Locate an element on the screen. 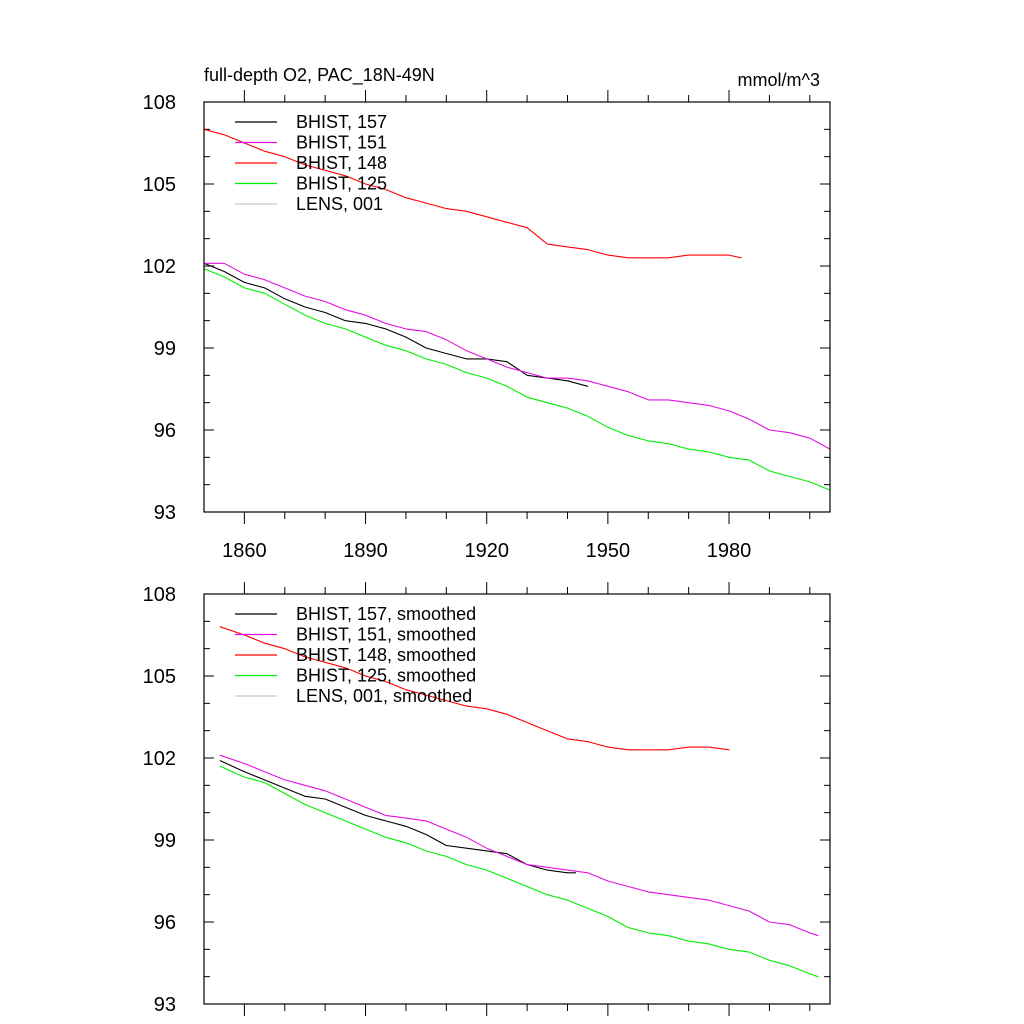 The height and width of the screenshot is (1024, 1024). bottom-legend-label-2: BHIST, 148, smoothed is located at coordinates (386, 655).